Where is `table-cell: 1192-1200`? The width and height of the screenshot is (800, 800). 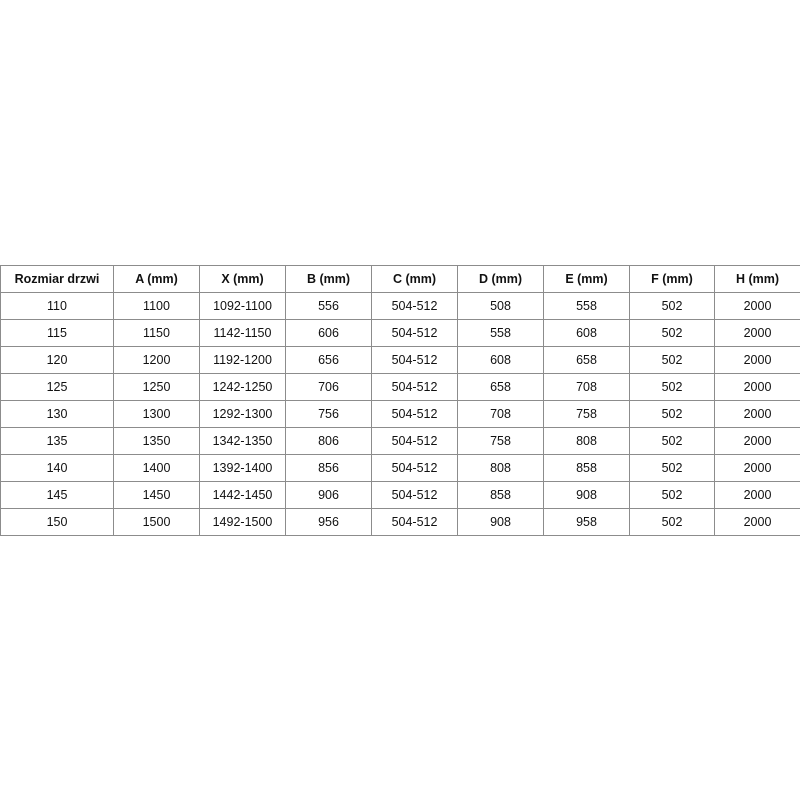
table-cell: 1192-1200 is located at coordinates (242, 360).